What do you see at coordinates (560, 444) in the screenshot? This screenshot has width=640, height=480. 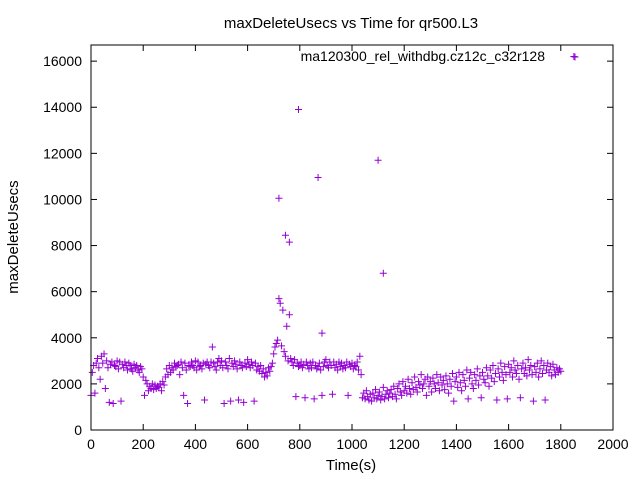 I see `x-tick-label: 1800` at bounding box center [560, 444].